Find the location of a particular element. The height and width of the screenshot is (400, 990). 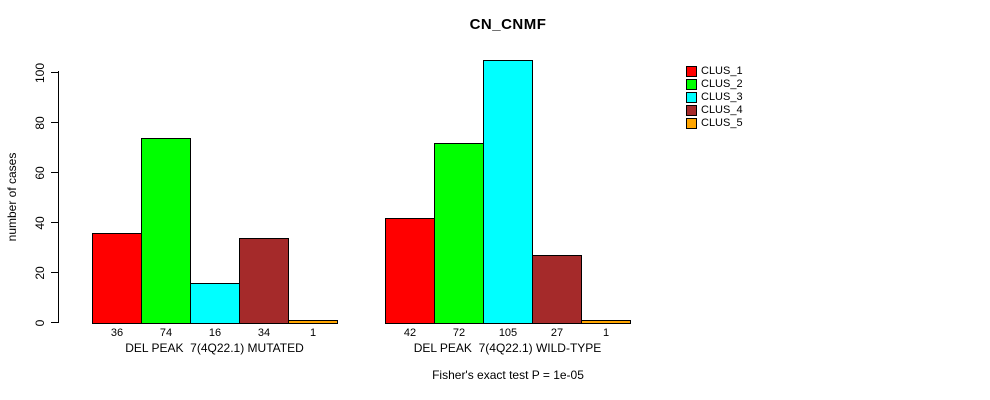

y-axis-label: number of cases is located at coordinates (12, 197).